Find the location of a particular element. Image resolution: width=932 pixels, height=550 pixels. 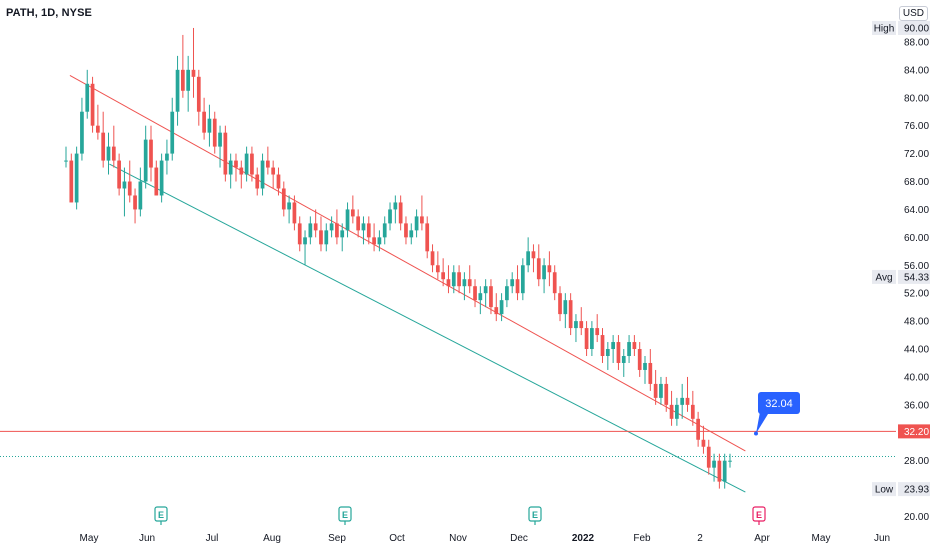

y-tick-label: 60.00 is located at coordinates (916, 238).